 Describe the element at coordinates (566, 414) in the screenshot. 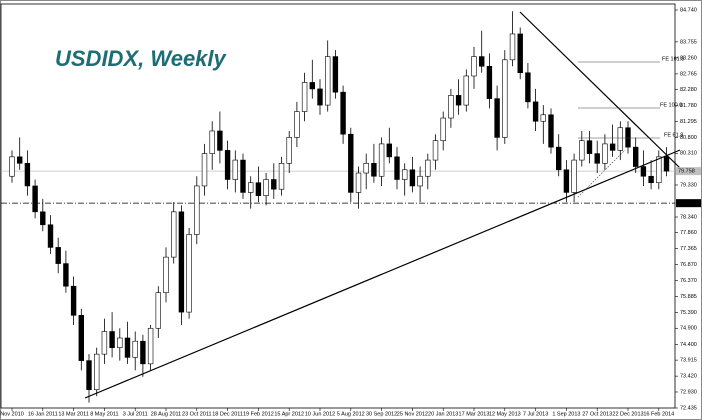

I see `x-tick-label: 1 Sep 2013` at that location.